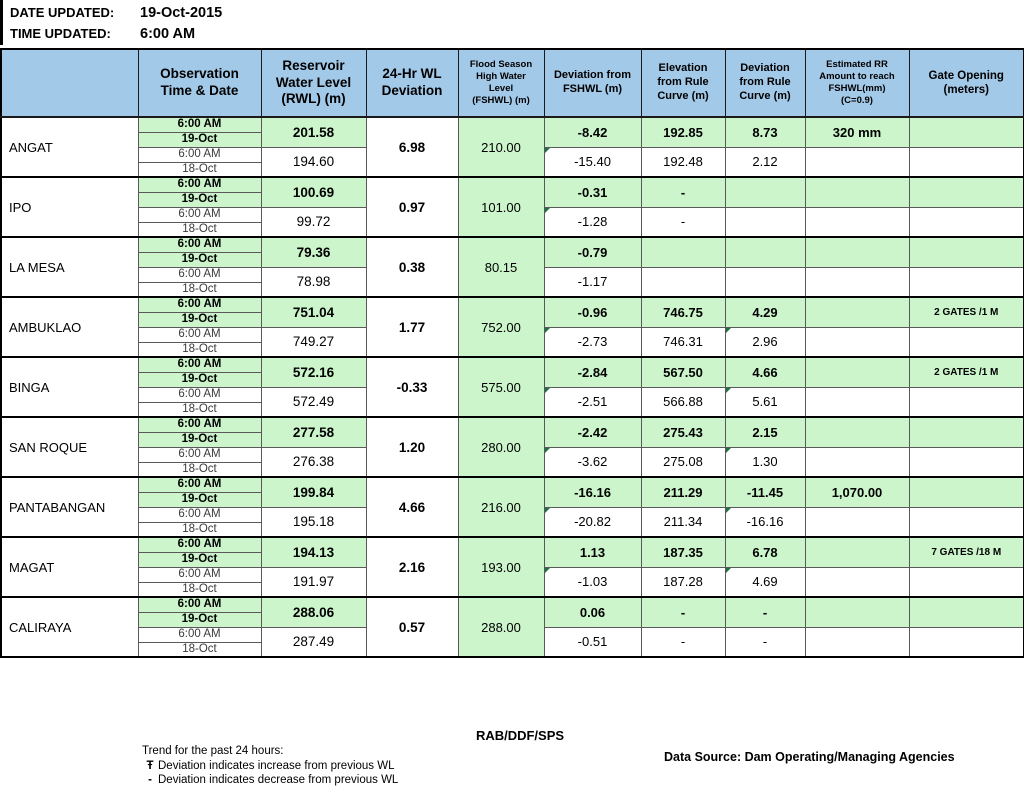 This screenshot has height=796, width=1024. What do you see at coordinates (765, 162) in the screenshot?
I see `dev-rule-curve-previous-cell: 2.12` at bounding box center [765, 162].